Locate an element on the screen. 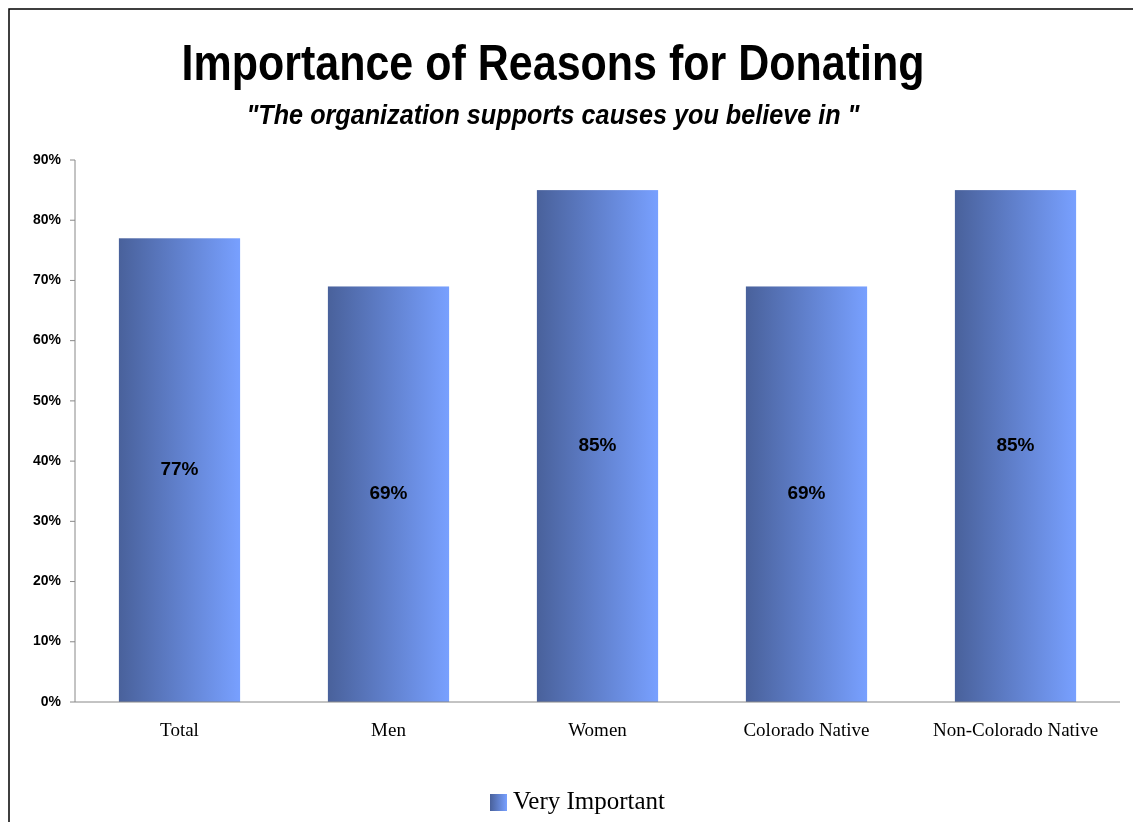 Image resolution: width=1133 pixels, height=822 pixels. y-tick-label: 20% is located at coordinates (47, 580).